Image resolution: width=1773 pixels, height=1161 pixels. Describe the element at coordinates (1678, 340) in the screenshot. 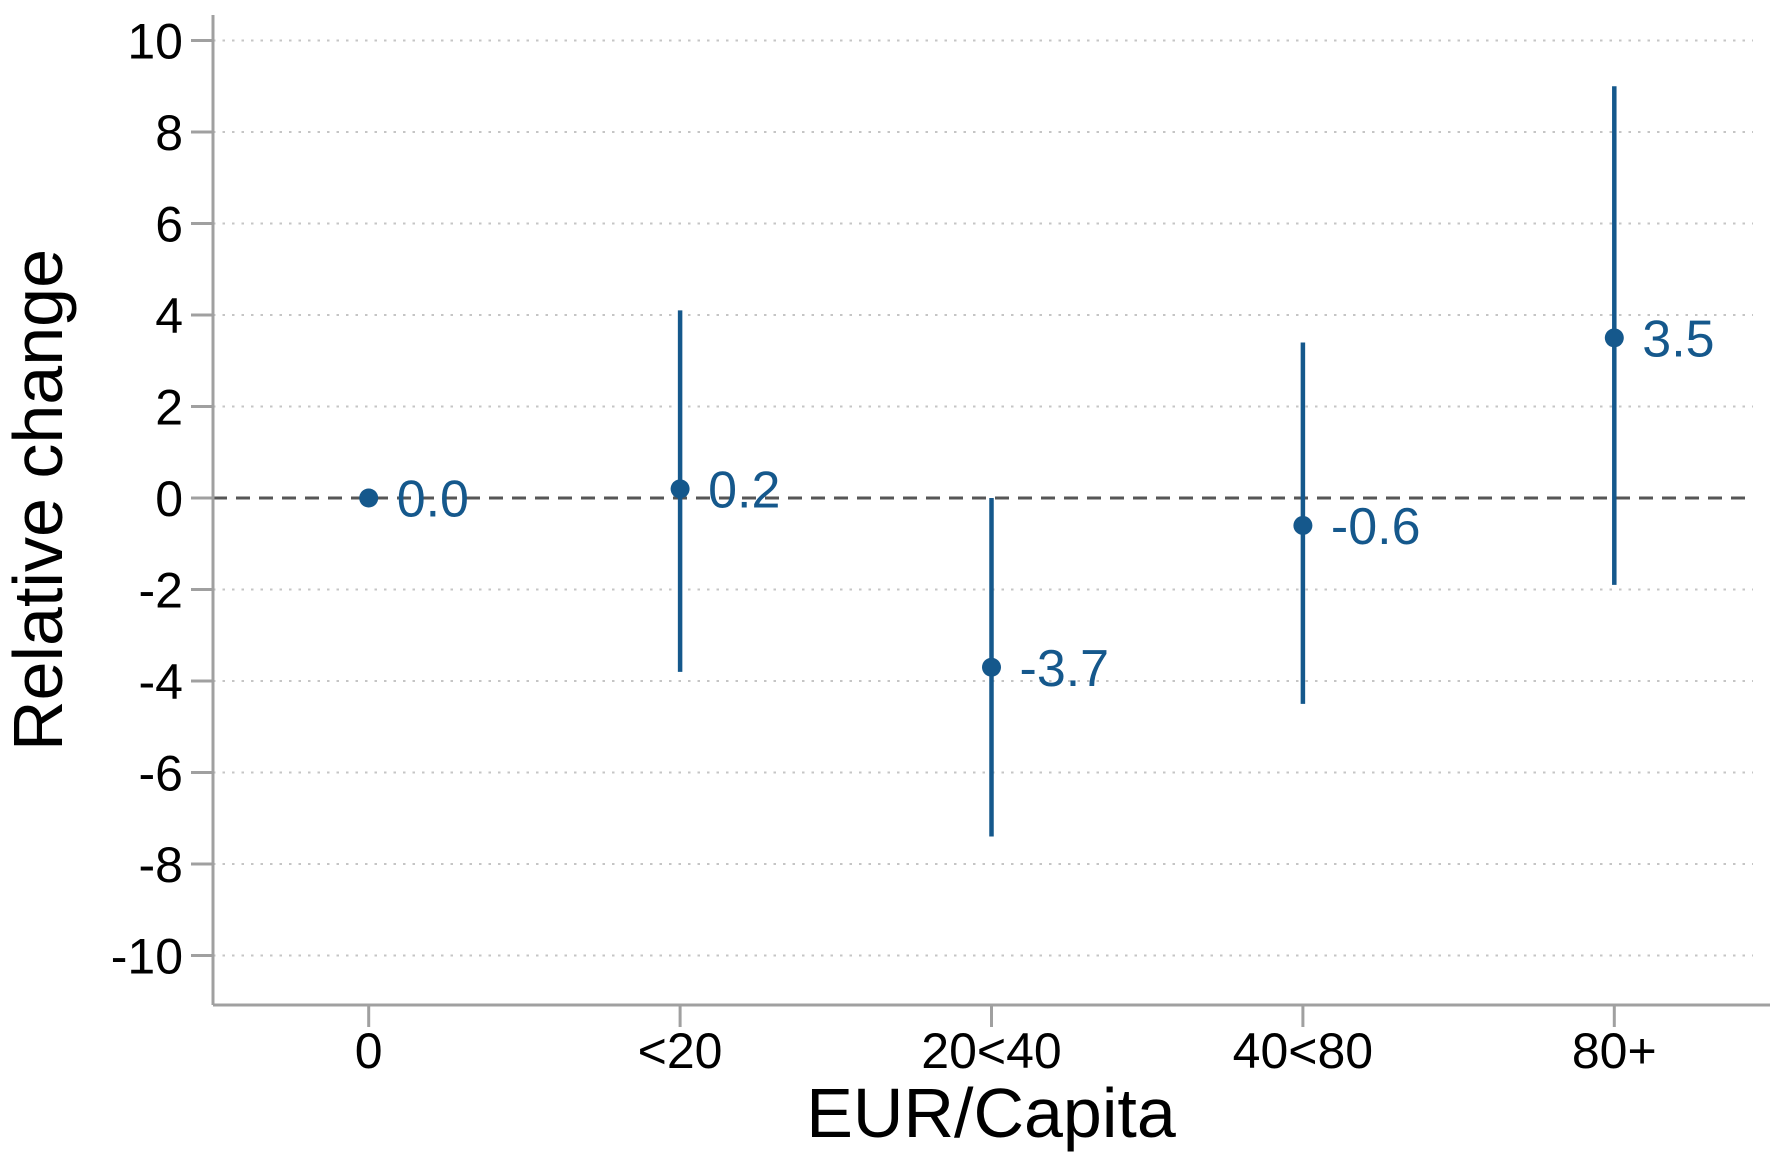

I see `data-point-label: 3.5` at that location.